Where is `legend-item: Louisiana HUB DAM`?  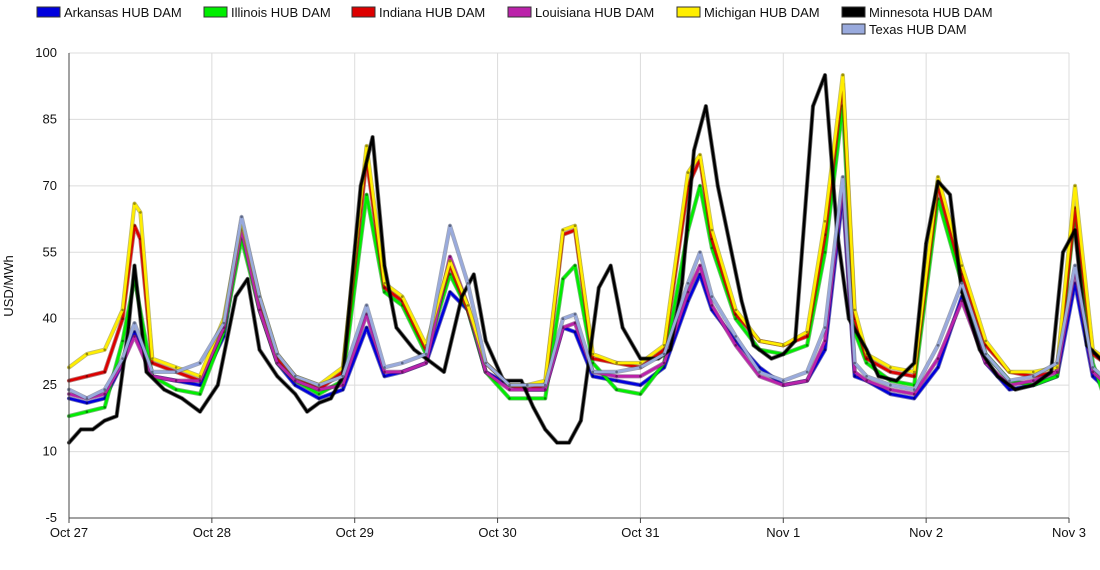 legend-item: Louisiana HUB DAM is located at coordinates (580, 12).